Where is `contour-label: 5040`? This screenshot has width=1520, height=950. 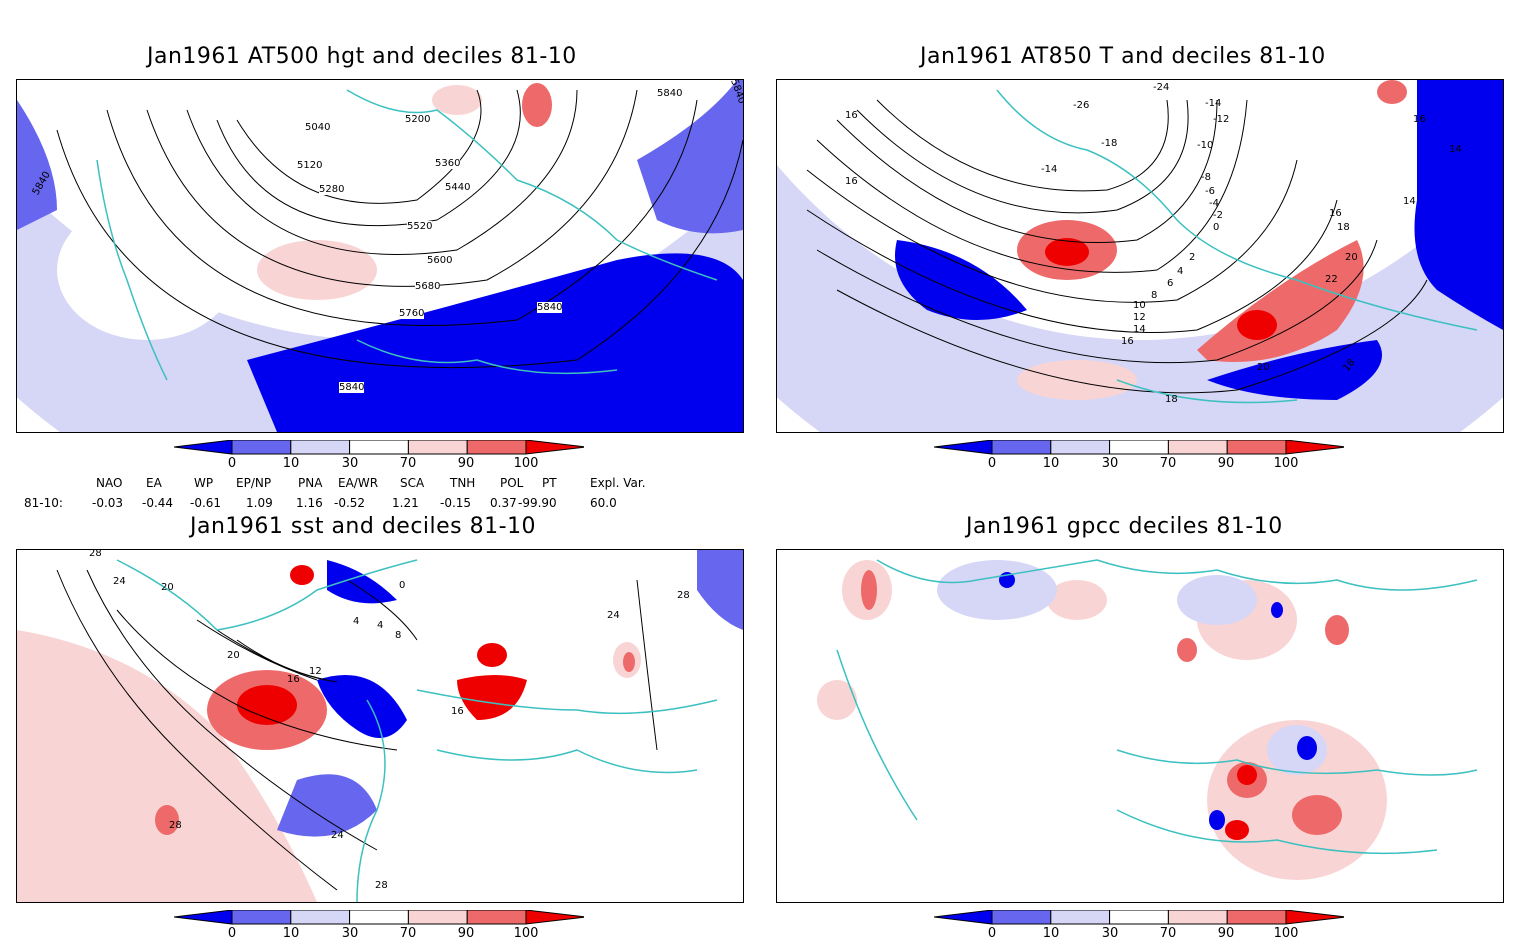
contour-label: 5040 is located at coordinates (318, 127).